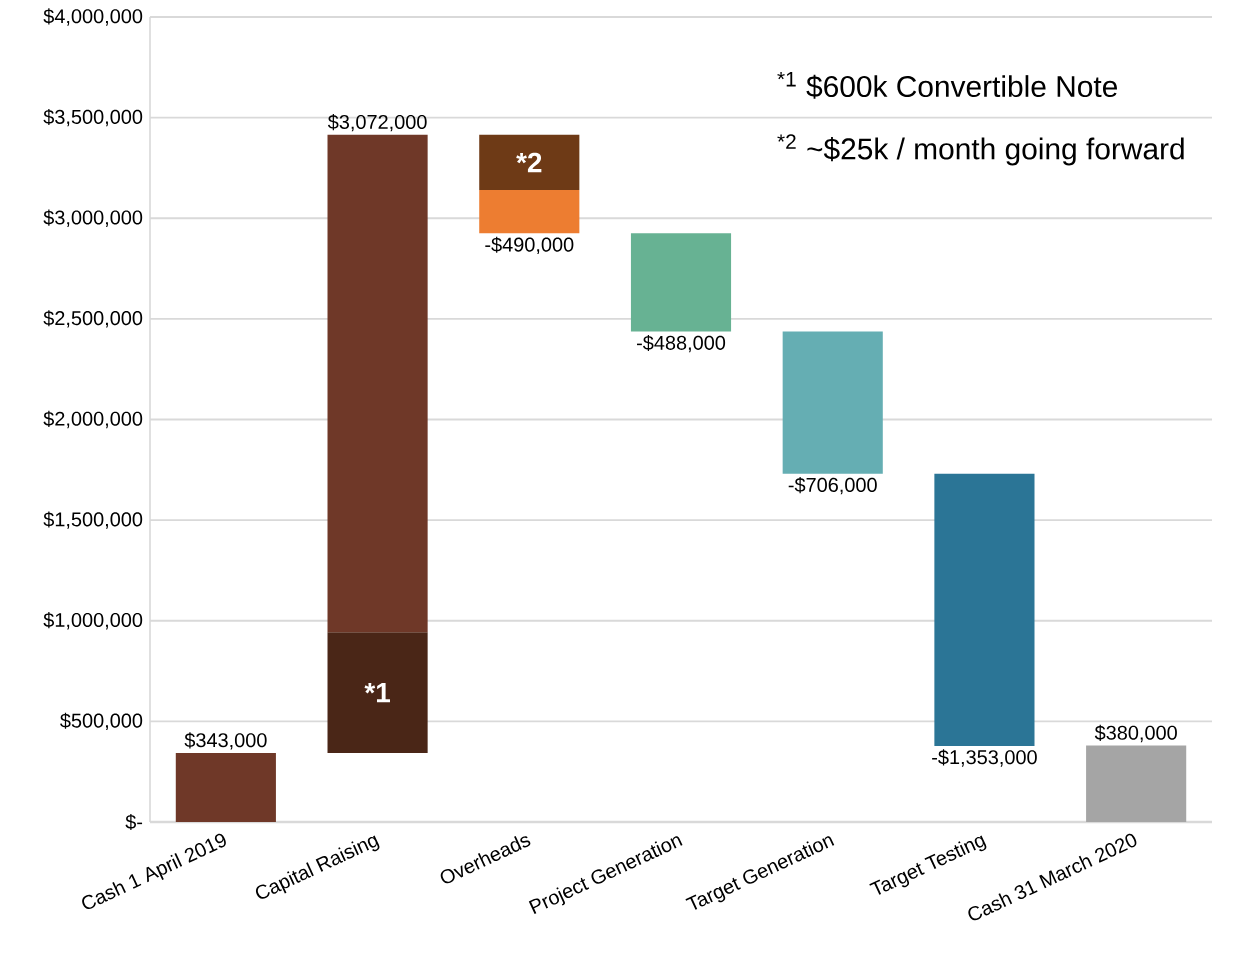 The height and width of the screenshot is (960, 1243). Describe the element at coordinates (980, 150) in the screenshot. I see `annotation: $^{*2}$ ~$25k / month going forward` at that location.